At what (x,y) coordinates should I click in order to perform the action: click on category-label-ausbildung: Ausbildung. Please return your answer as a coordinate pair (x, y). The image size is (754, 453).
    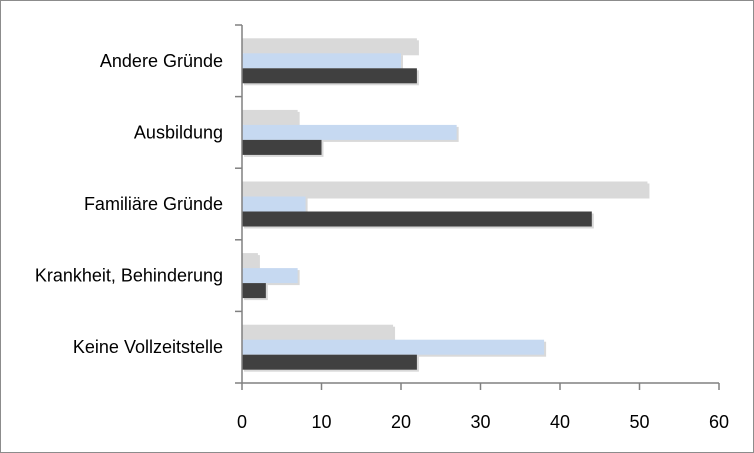
    Looking at the image, I should click on (178, 132).